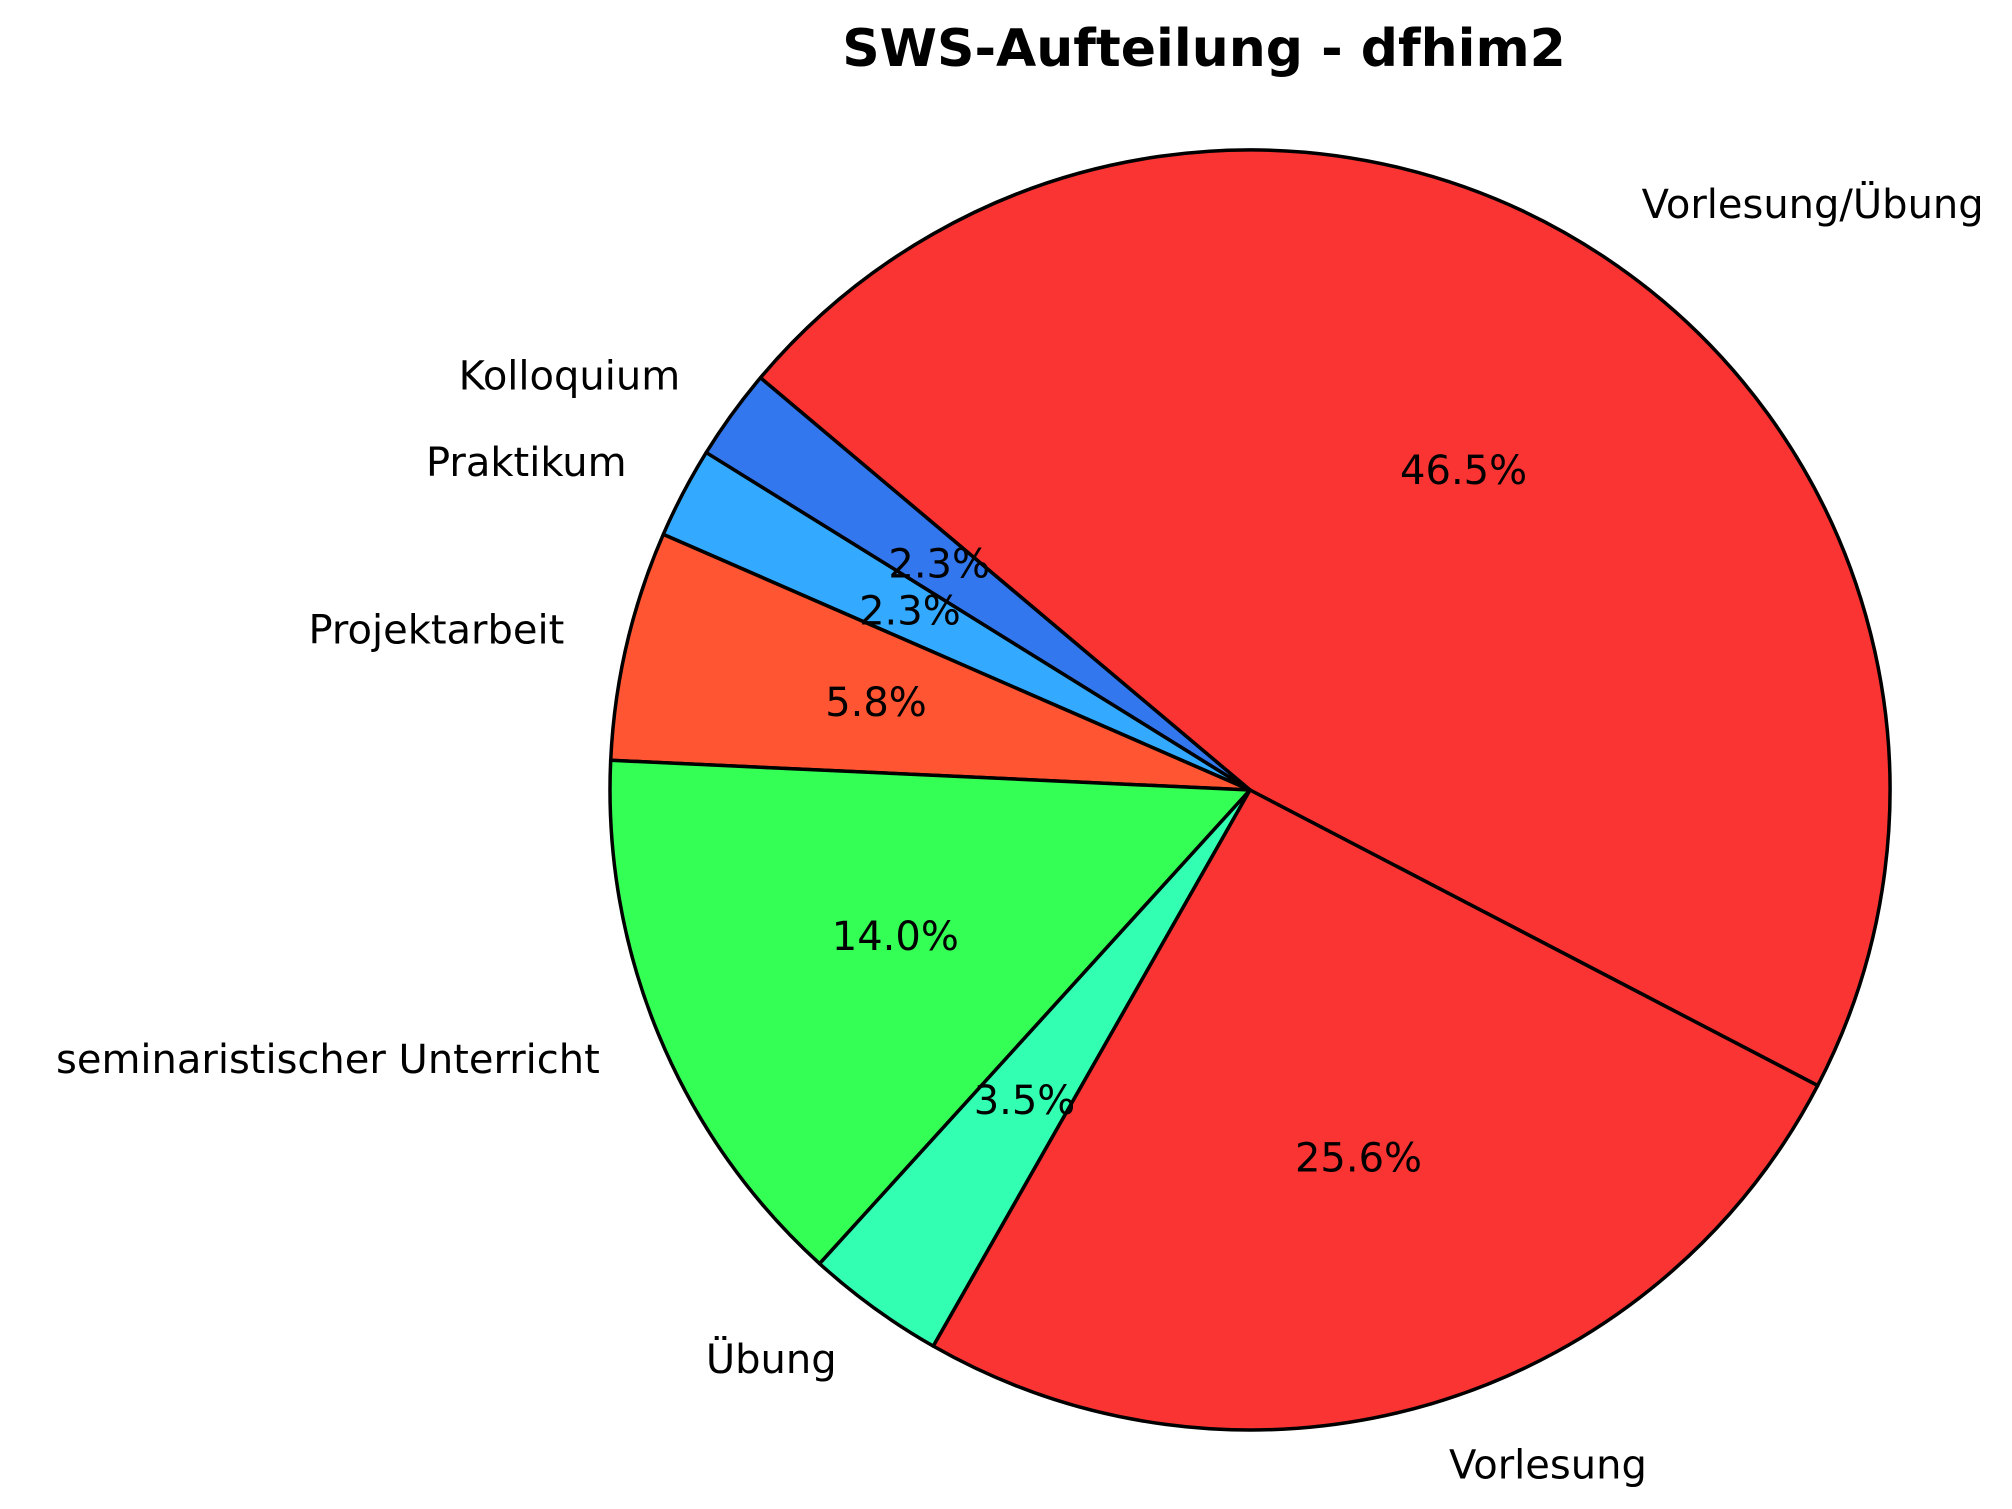  What do you see at coordinates (1548, 1465) in the screenshot?
I see `slice-label-vorlesung: Vorlesung` at bounding box center [1548, 1465].